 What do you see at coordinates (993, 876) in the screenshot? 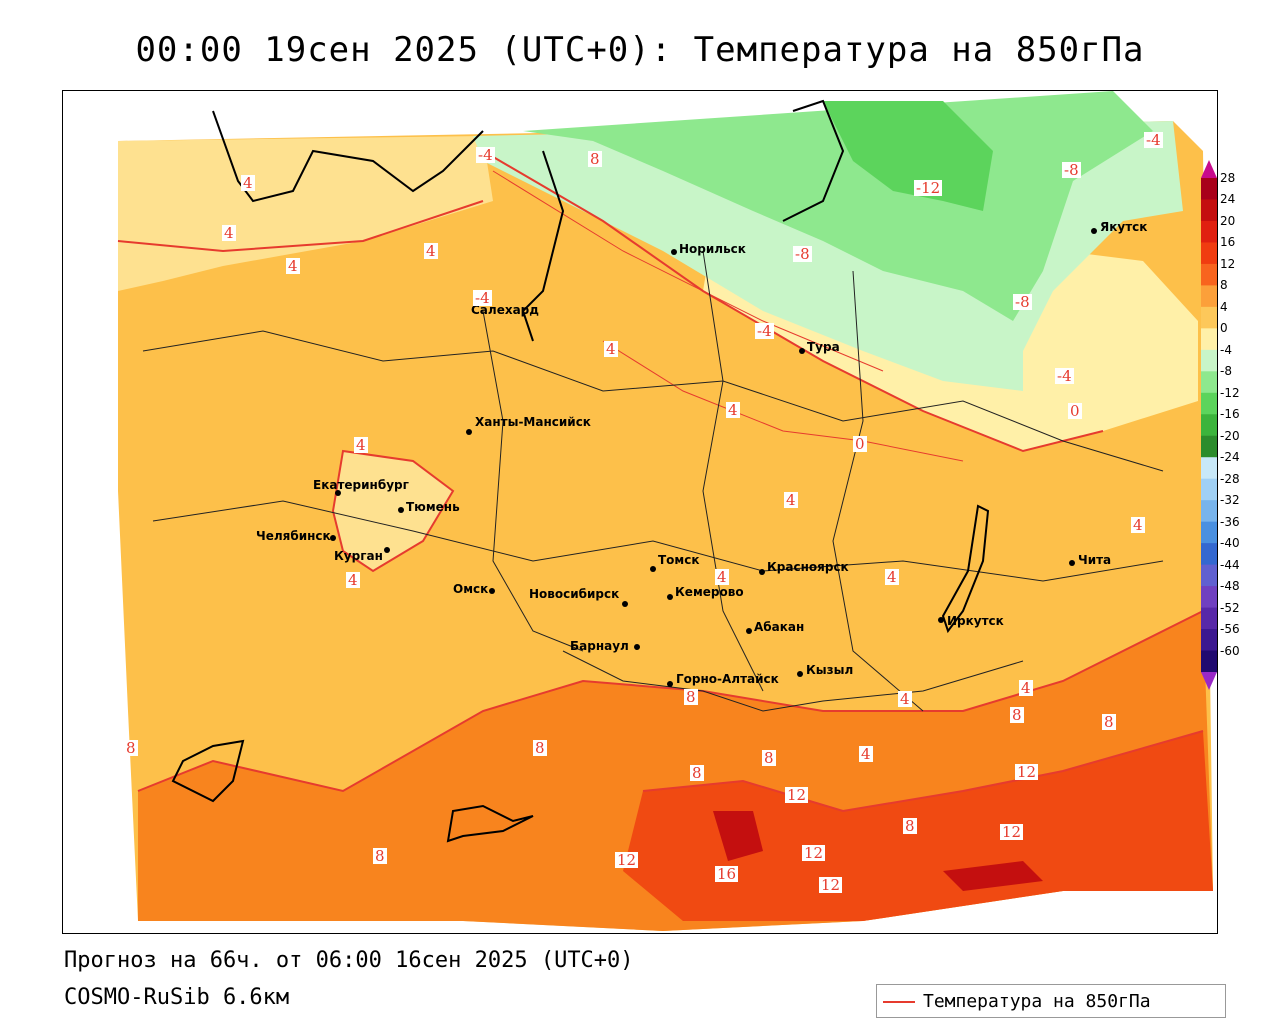
I see `zone-plus16b` at bounding box center [993, 876].